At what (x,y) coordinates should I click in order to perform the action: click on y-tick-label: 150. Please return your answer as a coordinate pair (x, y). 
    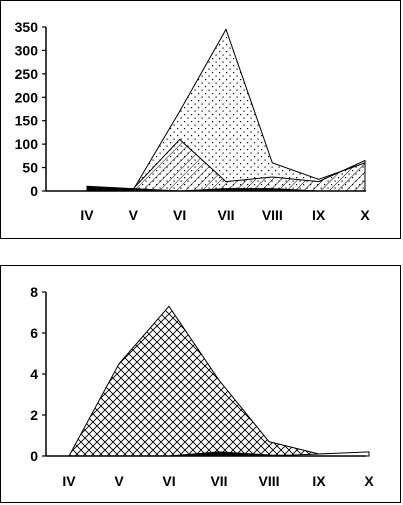
    Looking at the image, I should click on (27, 121).